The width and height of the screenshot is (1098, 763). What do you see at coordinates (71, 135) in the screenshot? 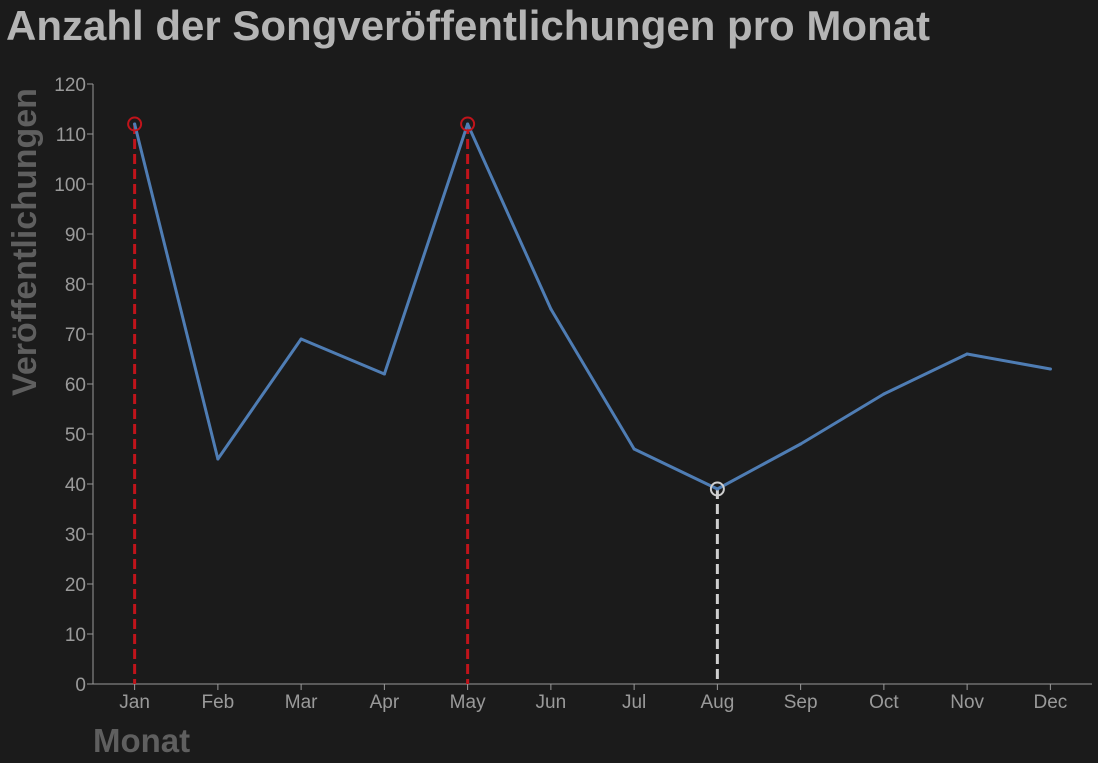
I see `y-tick-label: 110` at bounding box center [71, 135].